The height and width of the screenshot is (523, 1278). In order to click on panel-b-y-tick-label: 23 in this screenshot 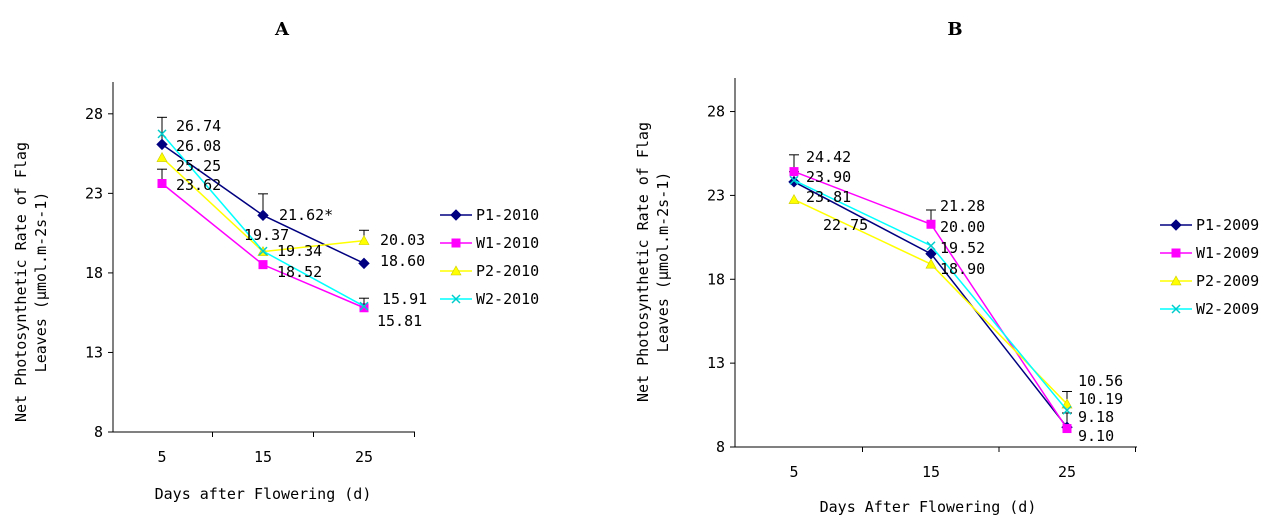, I will do `click(716, 195)`.